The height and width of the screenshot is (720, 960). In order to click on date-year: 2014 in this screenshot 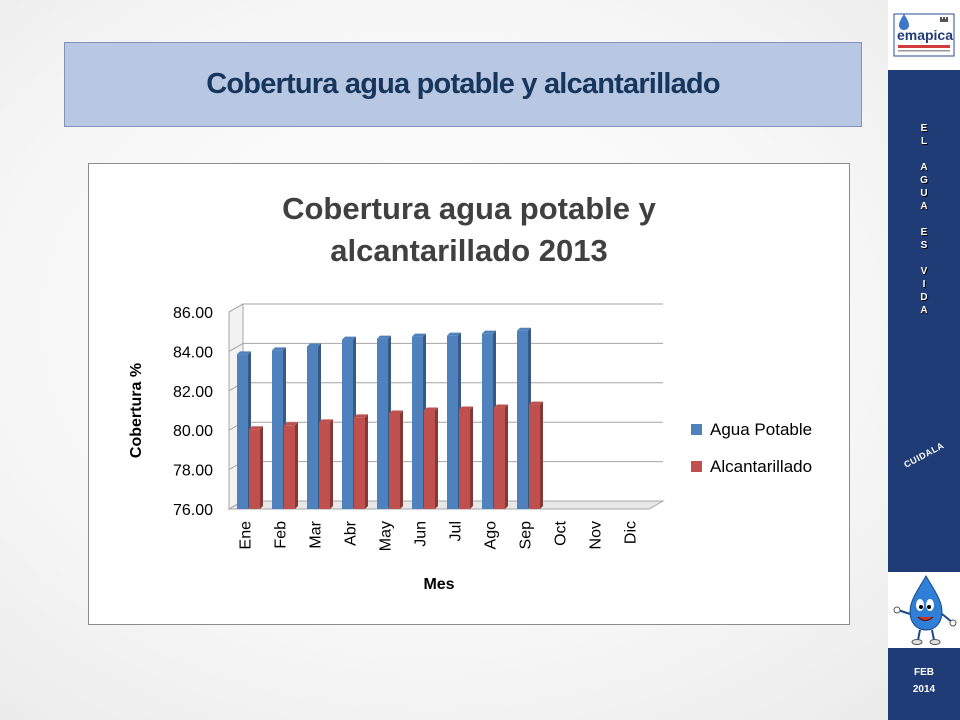, I will do `click(924, 689)`.